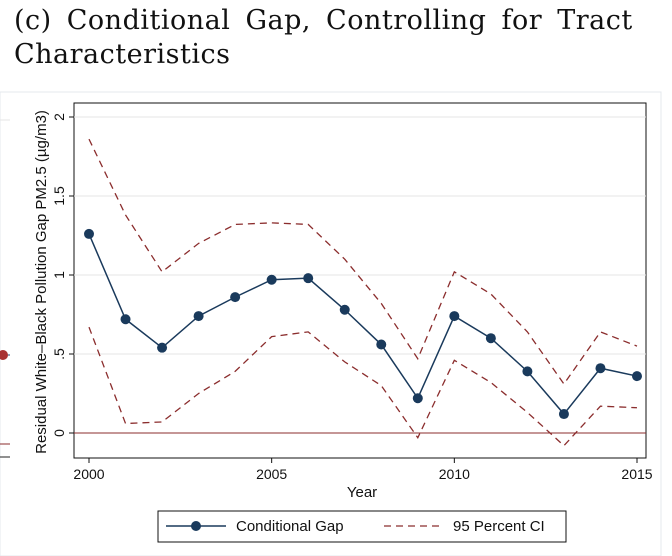 This screenshot has height=556, width=672. What do you see at coordinates (59, 275) in the screenshot?
I see `y-tick-label: 1` at bounding box center [59, 275].